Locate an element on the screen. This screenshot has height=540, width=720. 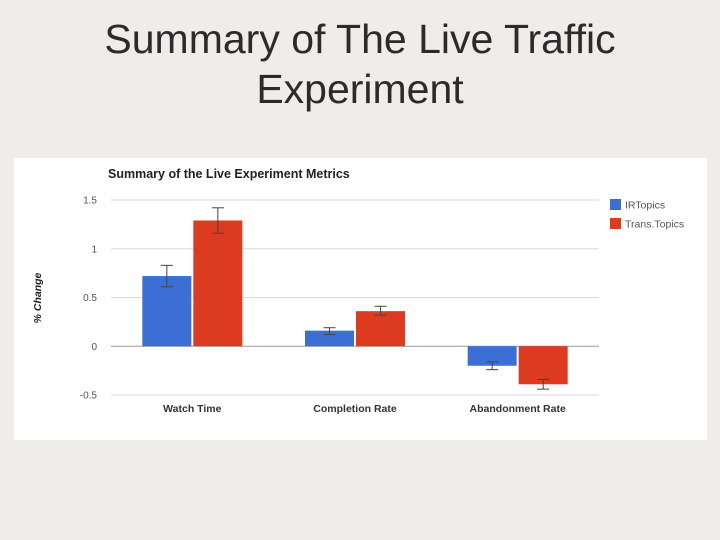
slide-title-line-2: Experiment is located at coordinates (360, 89).